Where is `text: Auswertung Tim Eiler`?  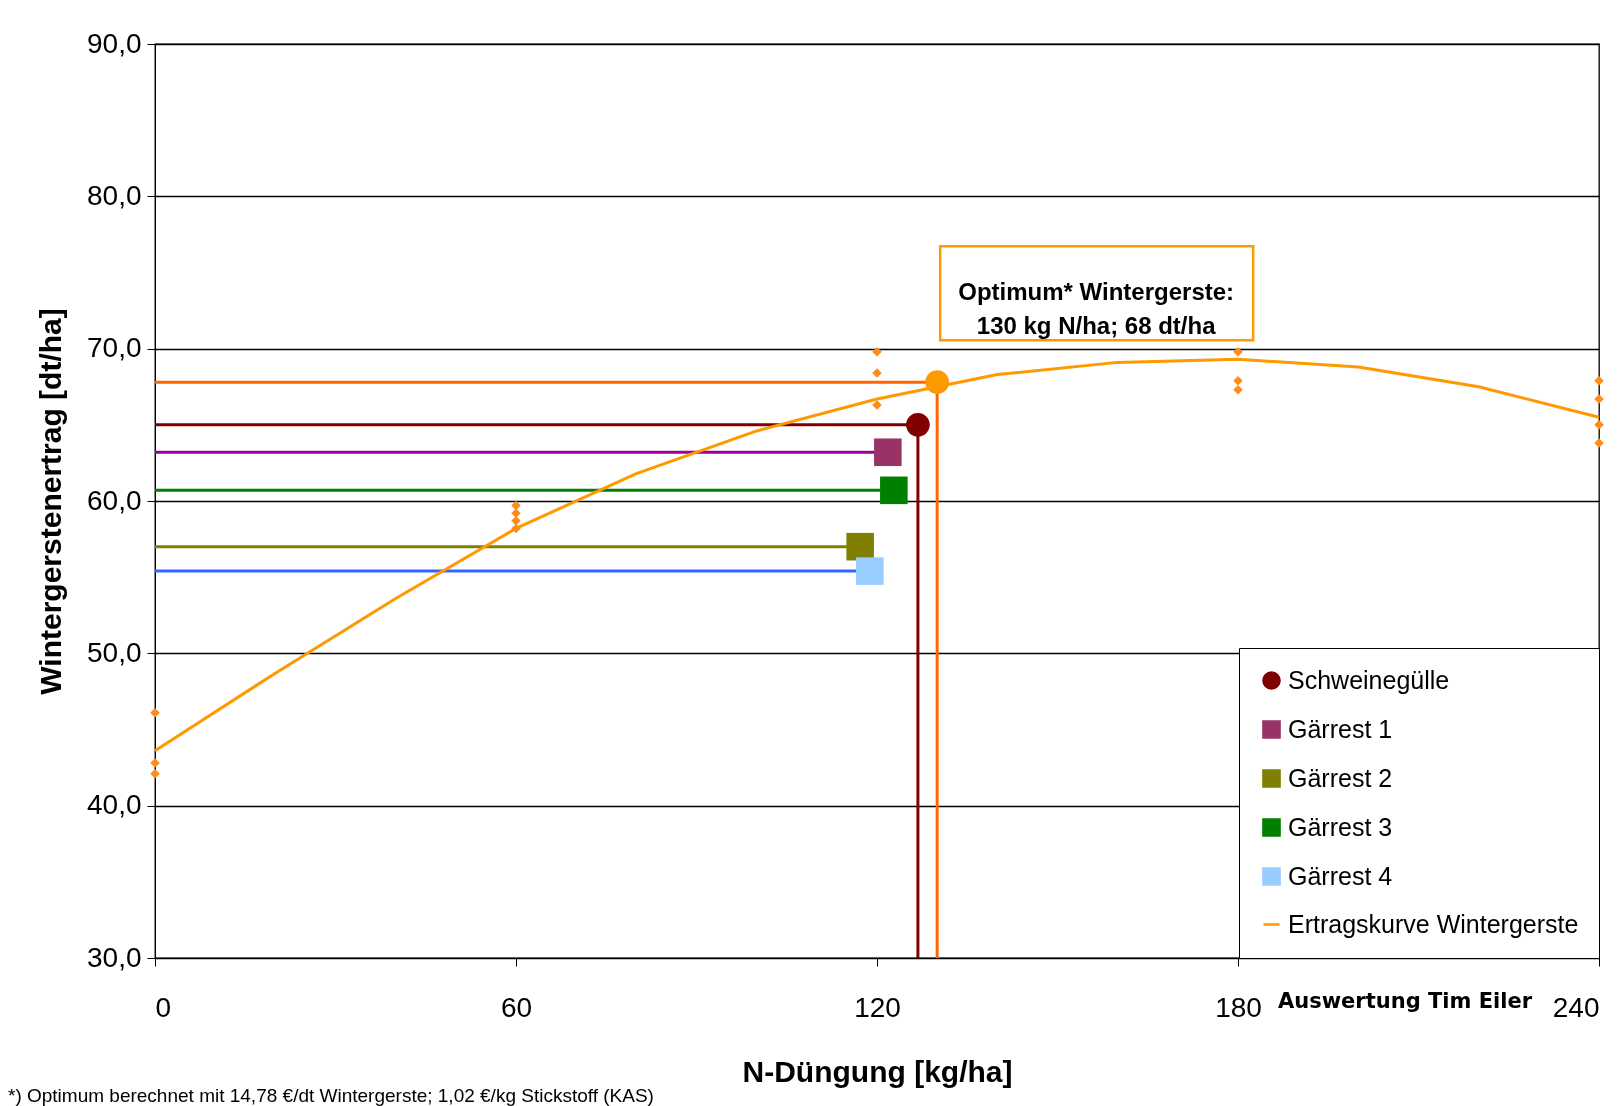
text: Auswertung Tim Eiler is located at coordinates (1405, 1001).